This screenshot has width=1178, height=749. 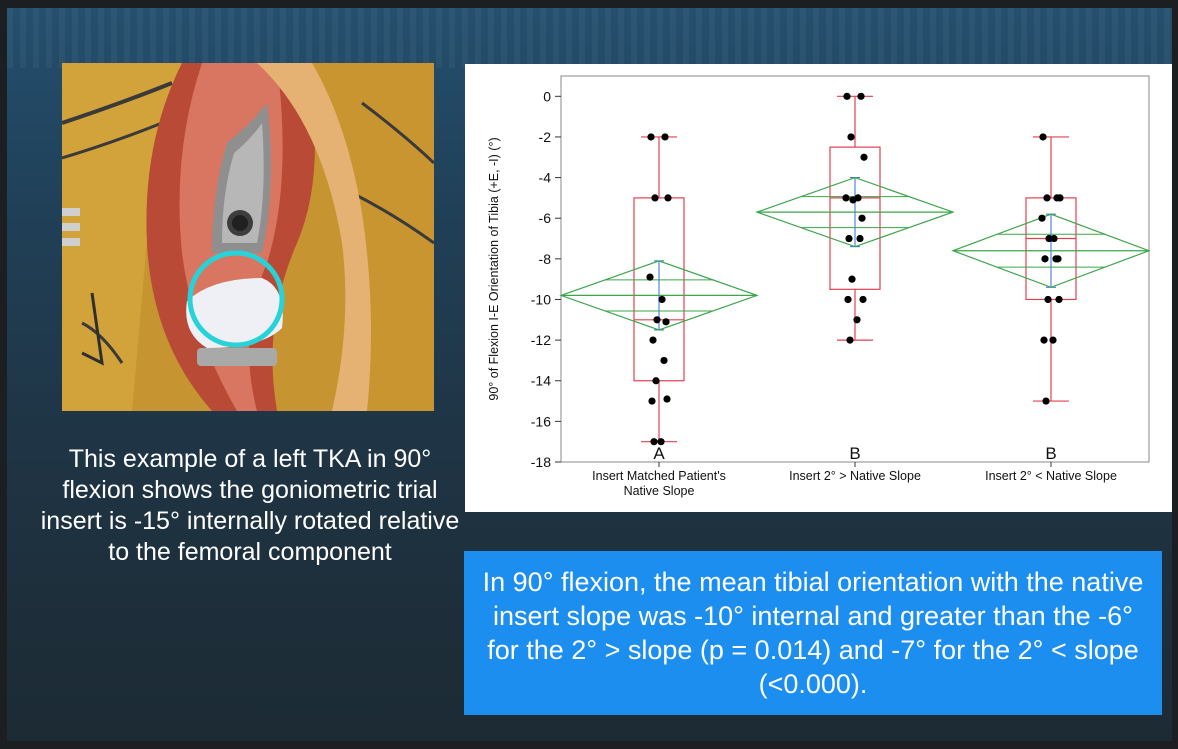 What do you see at coordinates (659, 453) in the screenshot?
I see `group-letter: A` at bounding box center [659, 453].